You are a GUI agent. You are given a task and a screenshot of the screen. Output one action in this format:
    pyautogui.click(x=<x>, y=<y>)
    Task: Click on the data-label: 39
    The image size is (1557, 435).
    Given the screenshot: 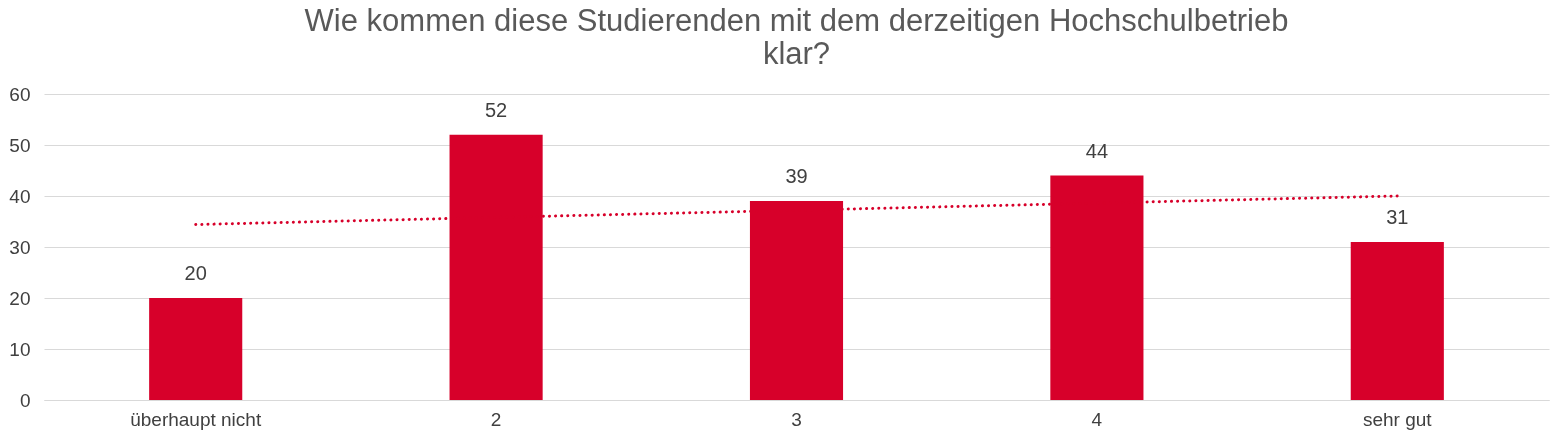 What is the action you would take?
    pyautogui.click(x=796, y=176)
    